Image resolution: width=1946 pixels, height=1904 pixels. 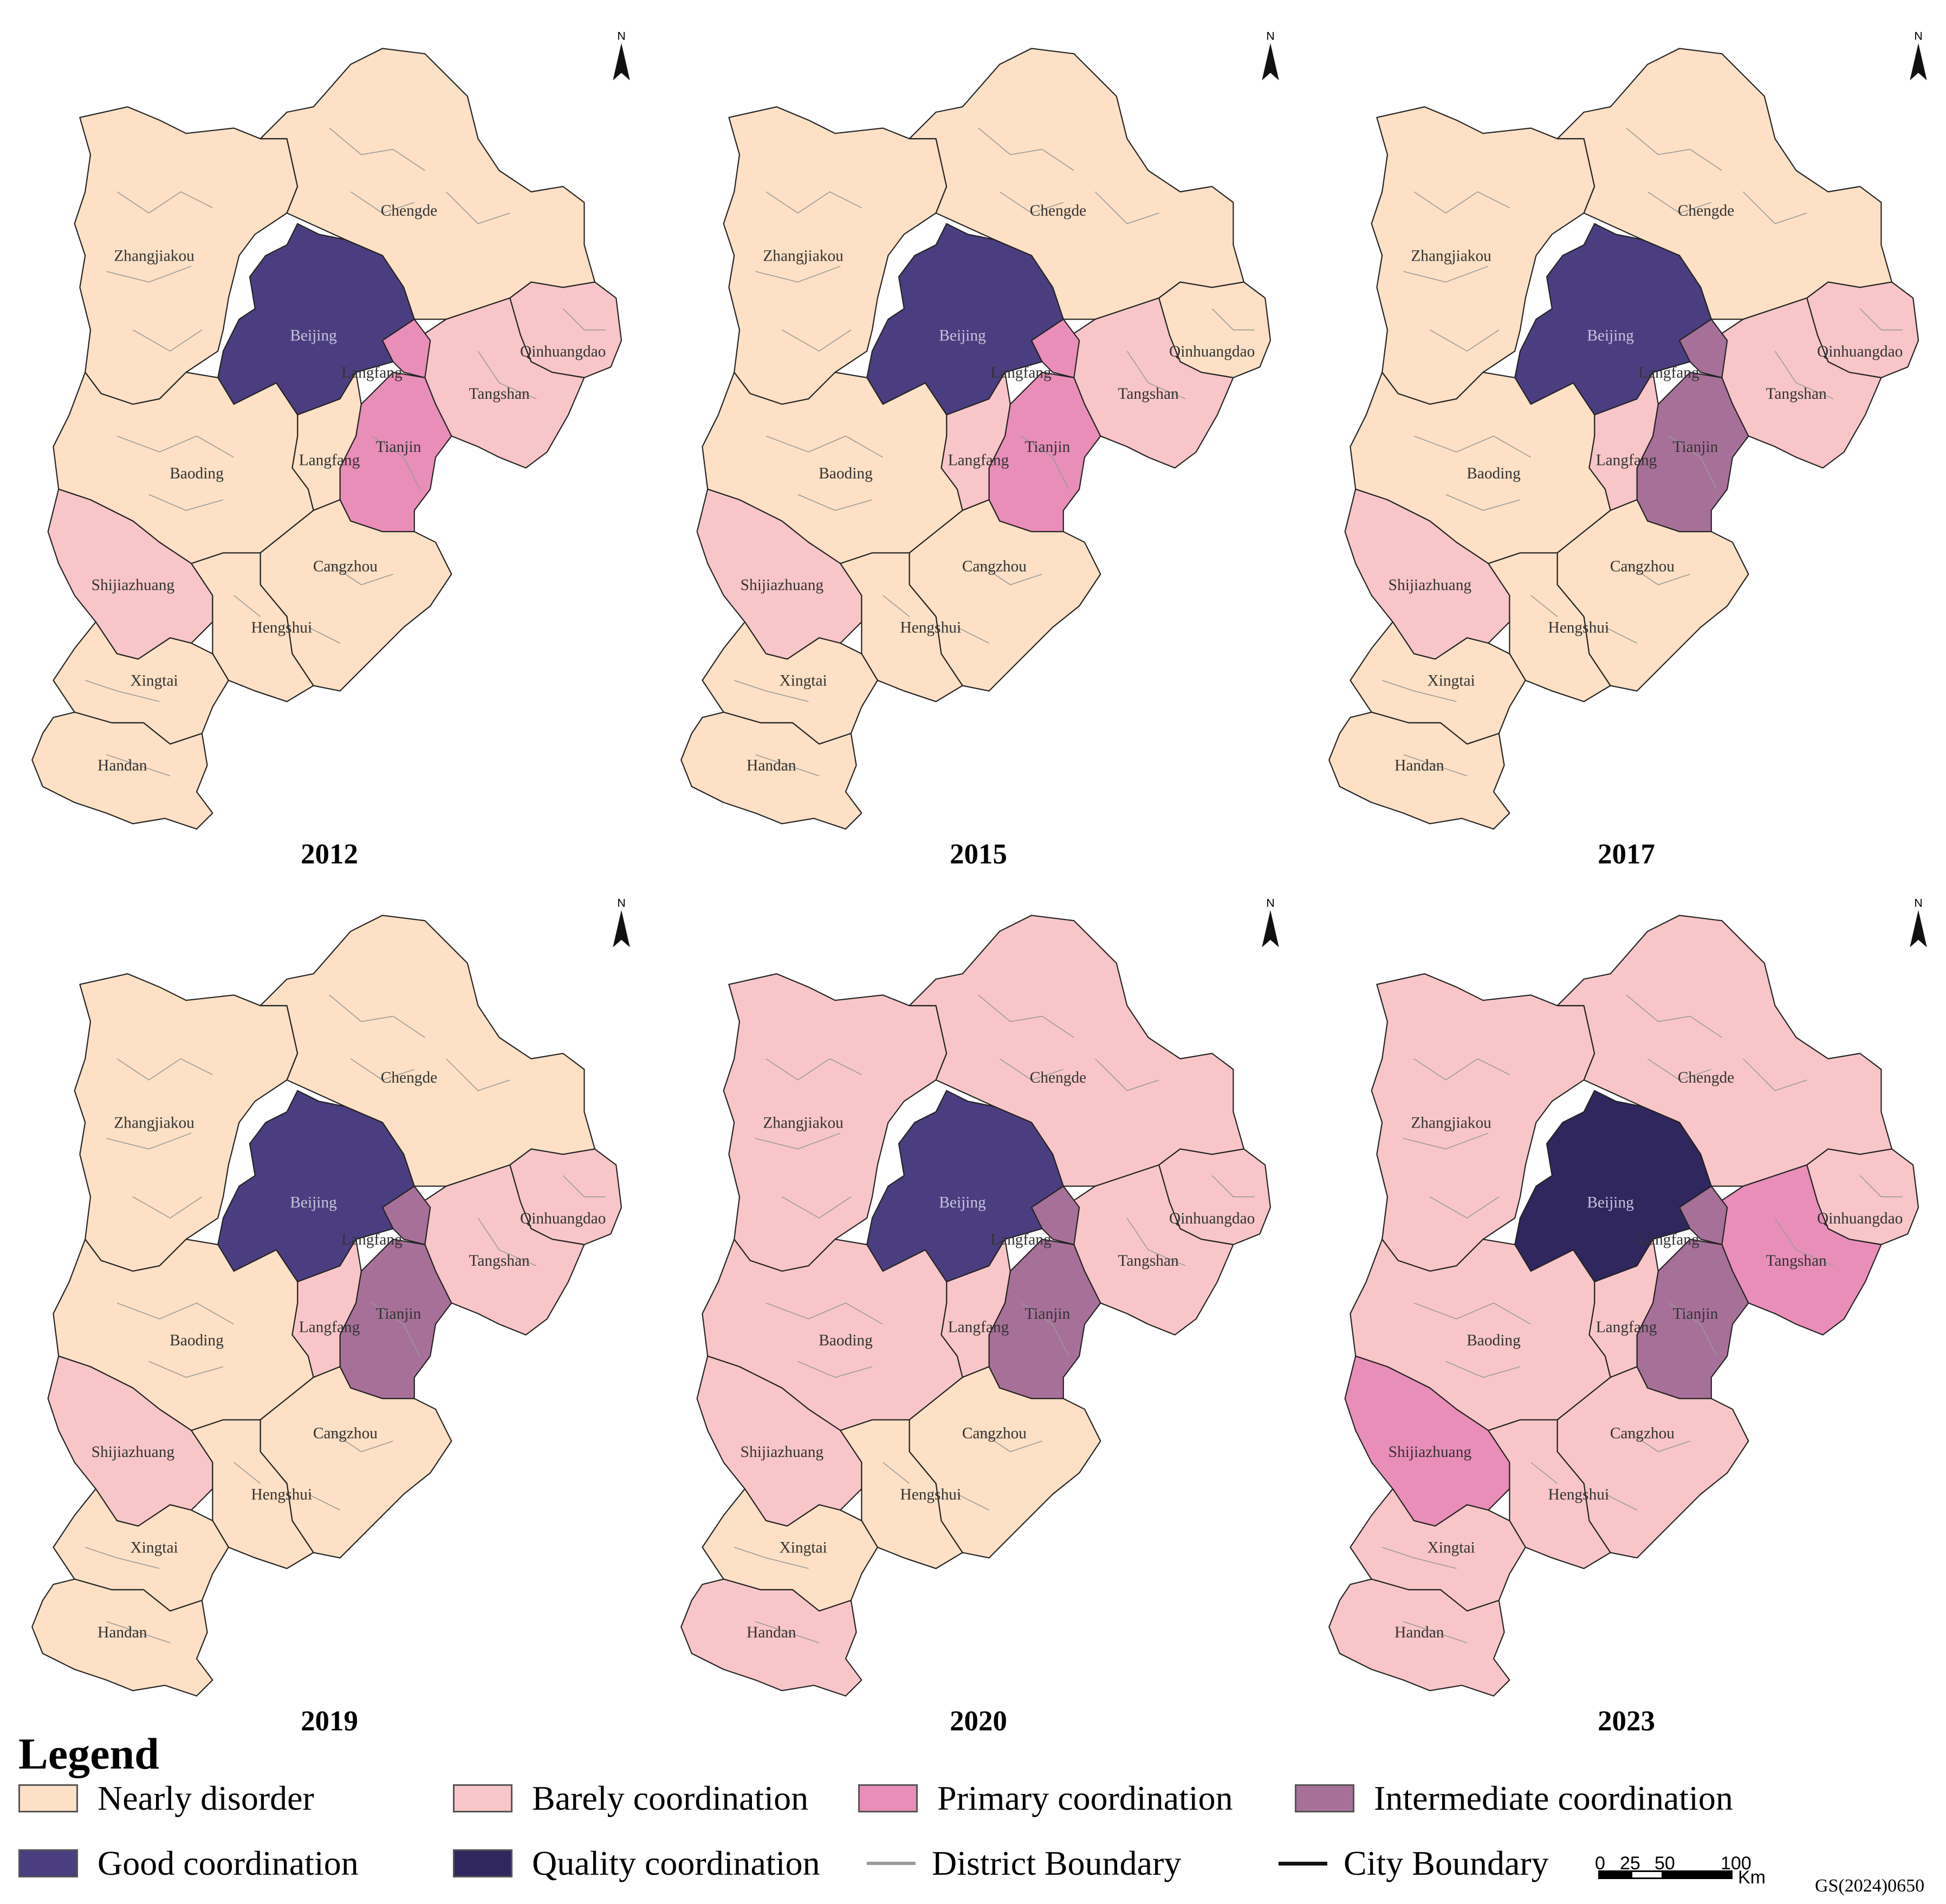 I want to click on legend-swatch, so click(x=48, y=1798).